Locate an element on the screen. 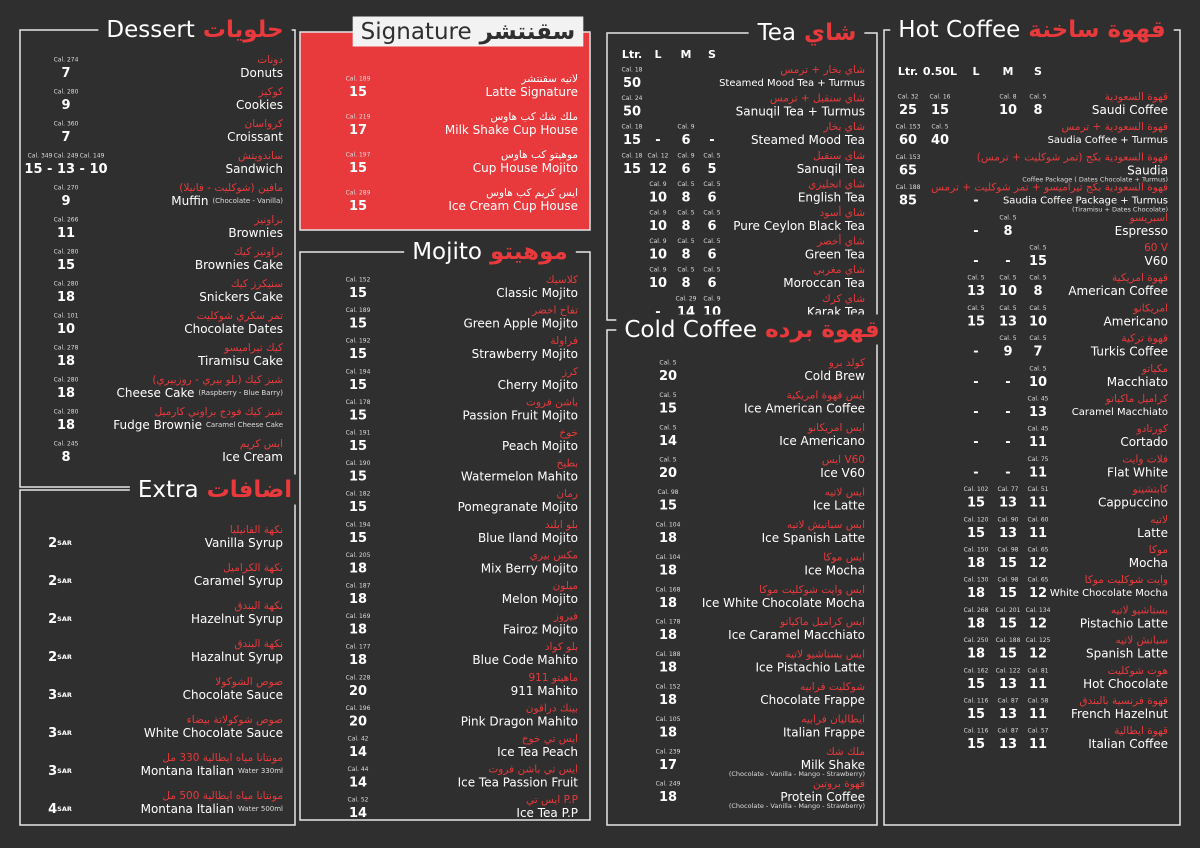  calories: Cal. 102 is located at coordinates (976, 489).